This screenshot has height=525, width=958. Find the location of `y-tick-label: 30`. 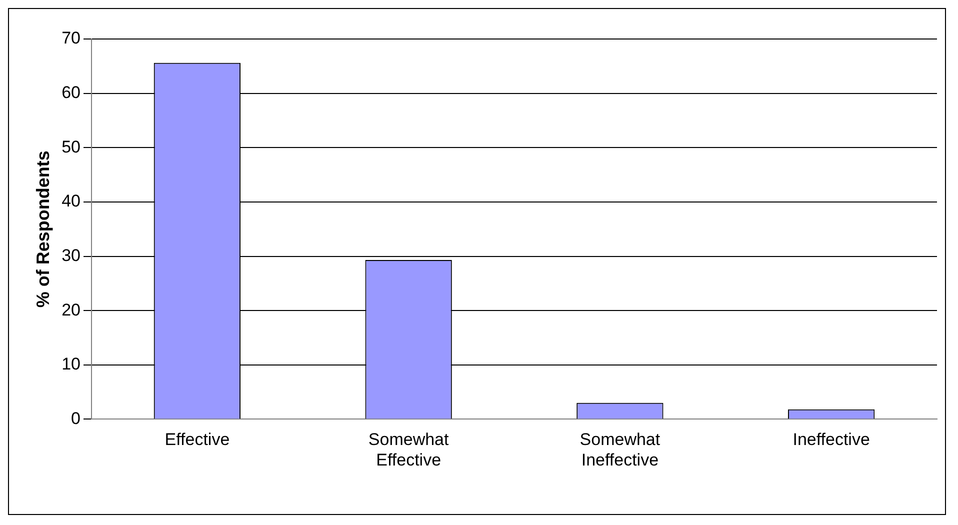

y-tick-label: 30 is located at coordinates (71, 255).